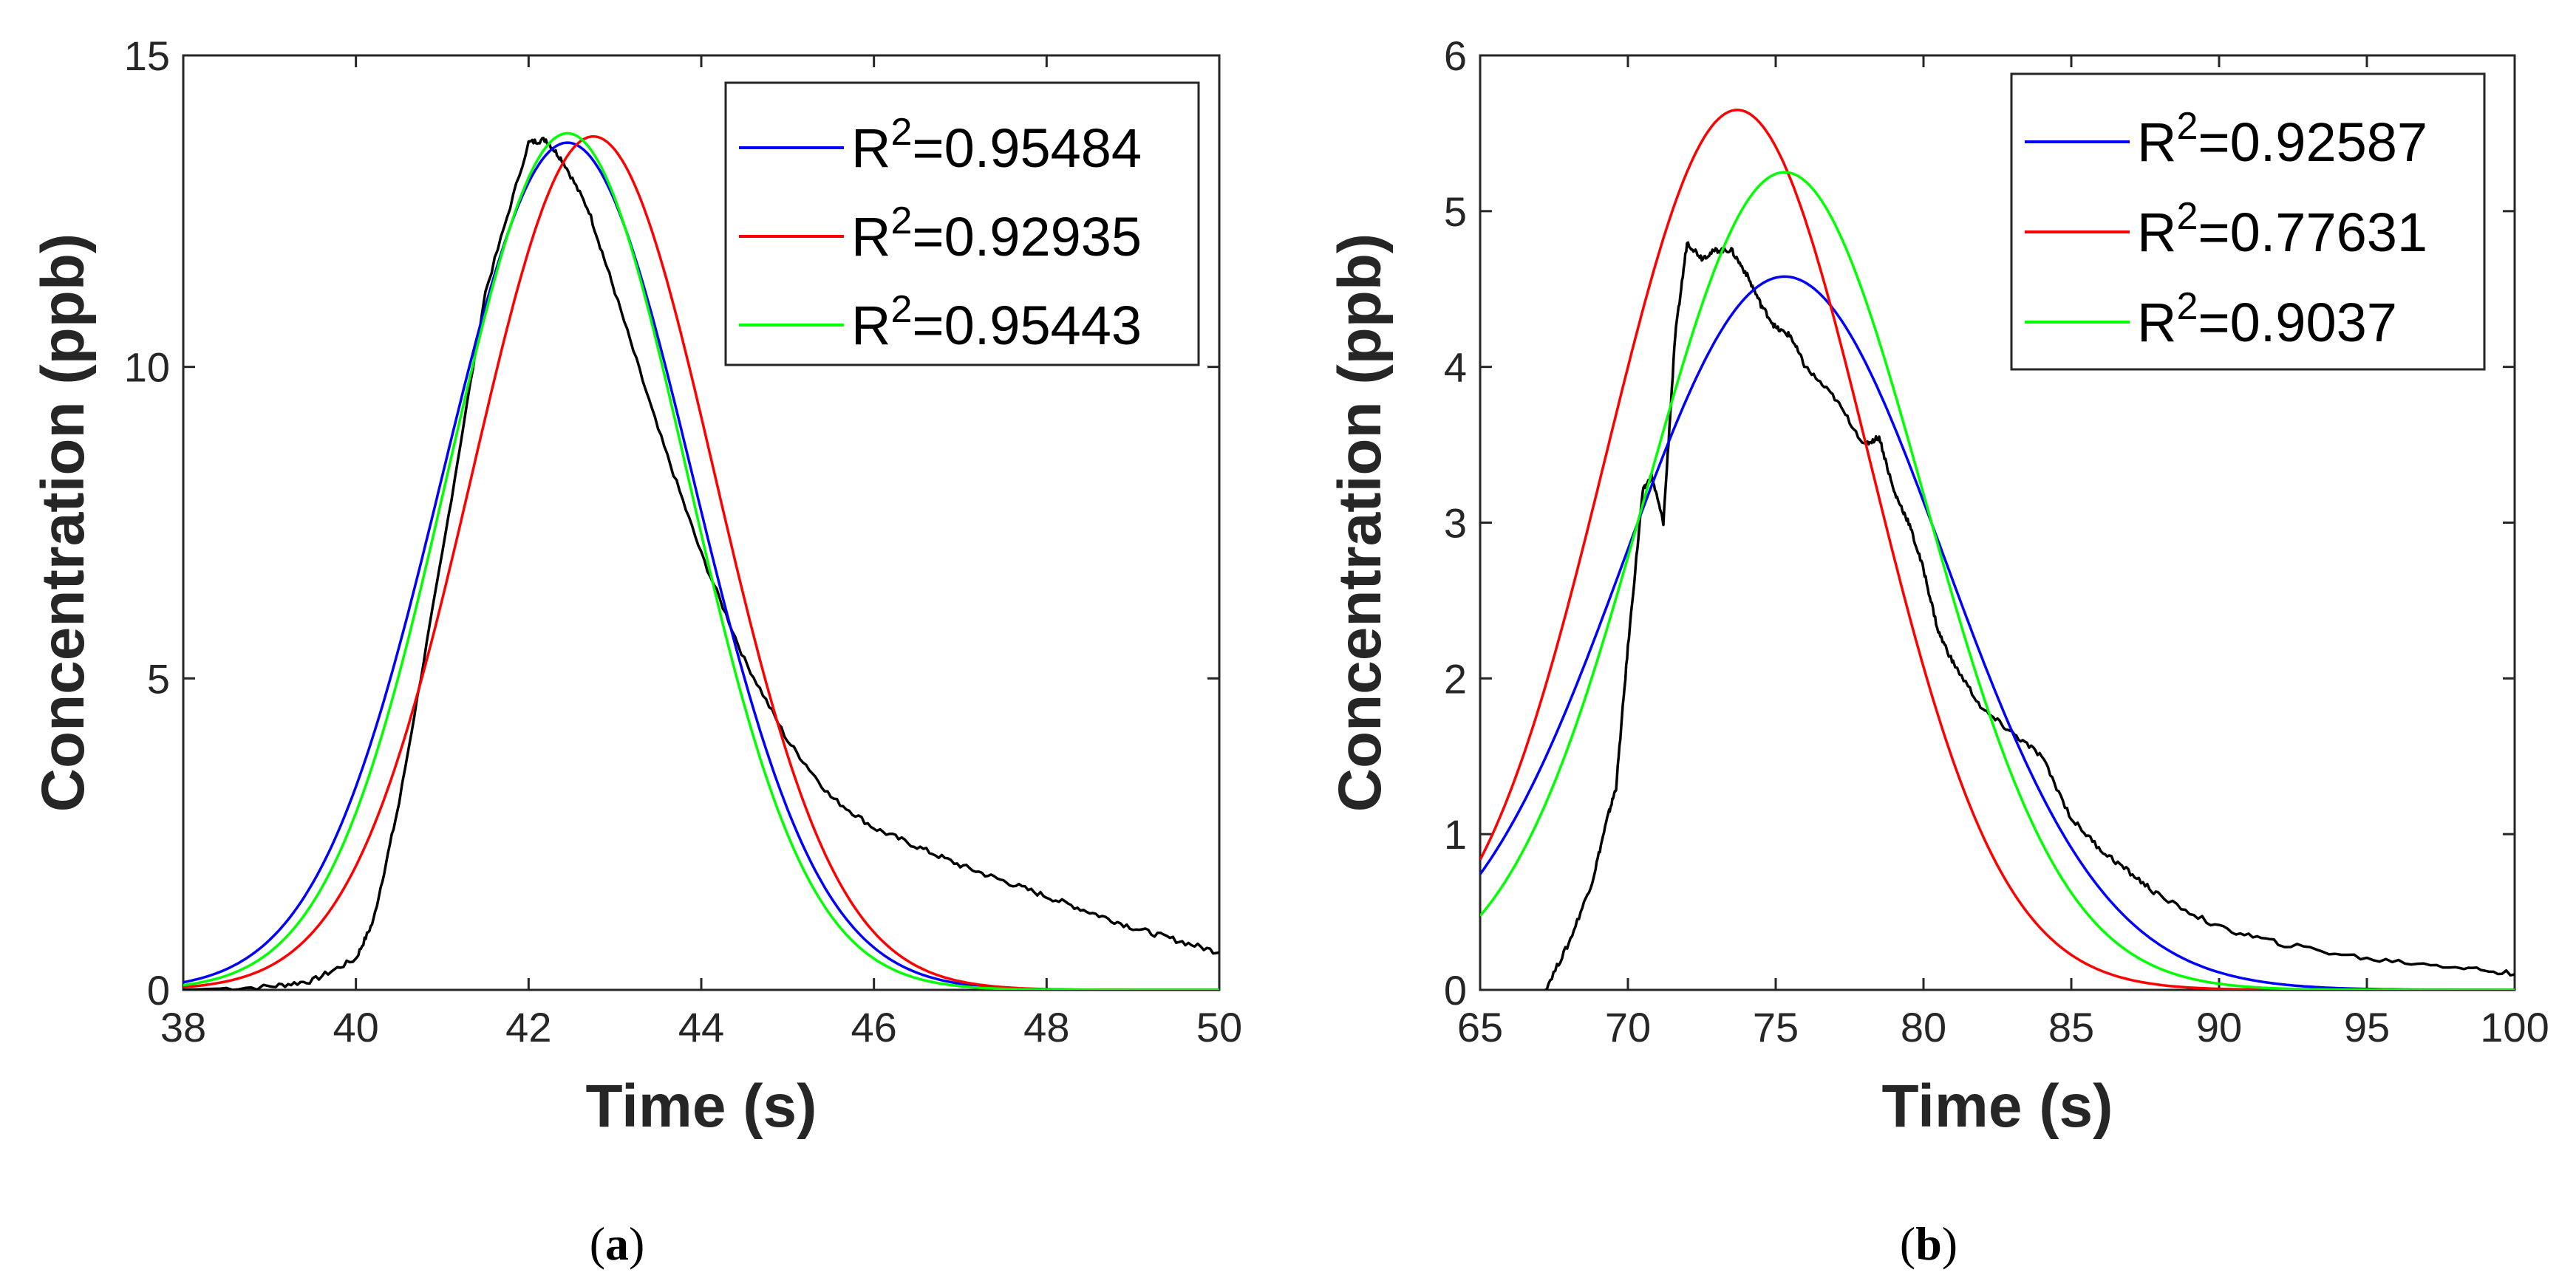 This screenshot has width=2576, height=1278. Describe the element at coordinates (874, 1027) in the screenshot. I see `x-tick-label: 46` at that location.